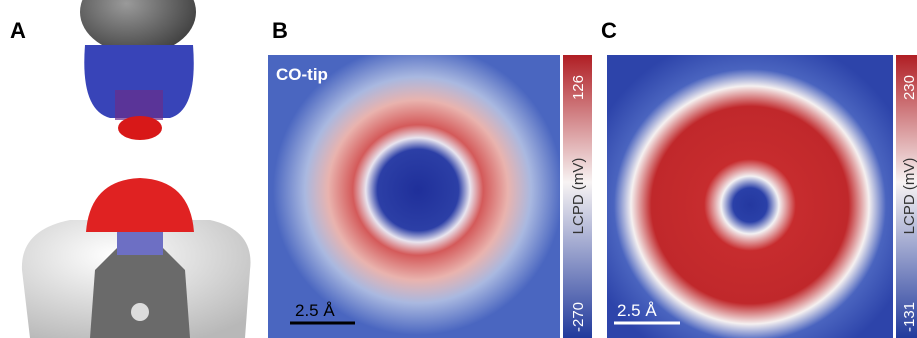 This screenshot has height=338, width=917. What do you see at coordinates (578, 317) in the screenshot?
I see `colorbar-min: -270` at bounding box center [578, 317].